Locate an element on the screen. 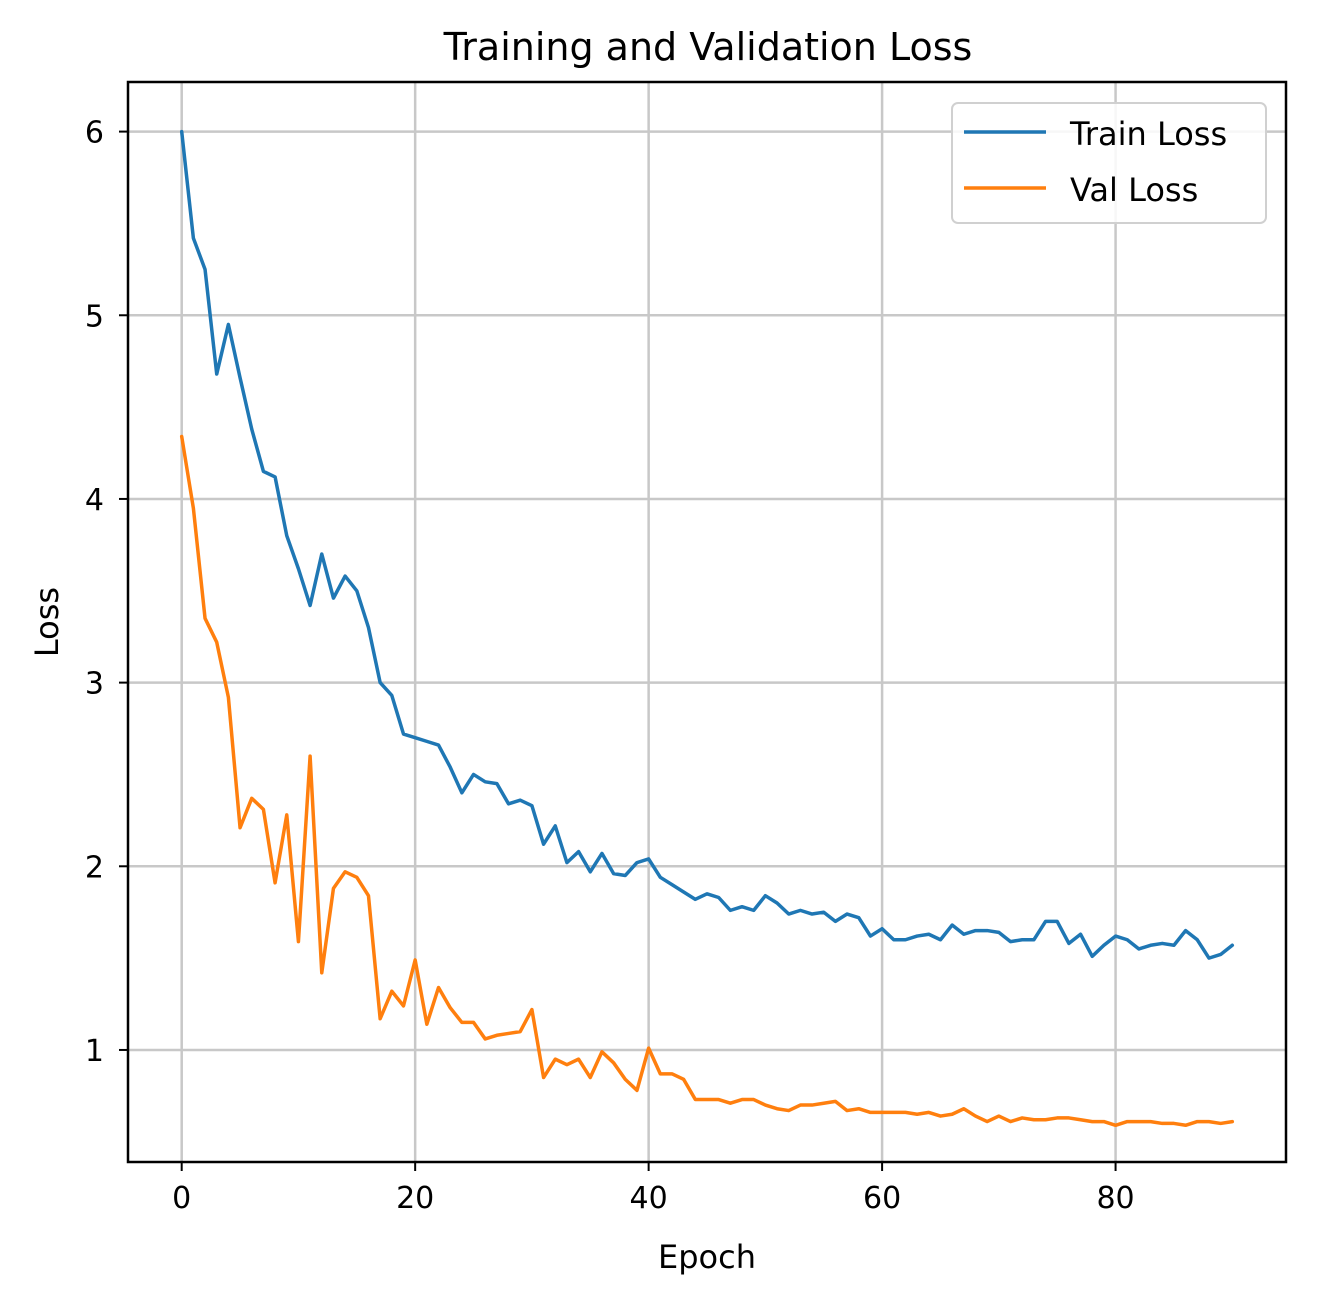  y-tick-label: 2 is located at coordinates (94, 867).